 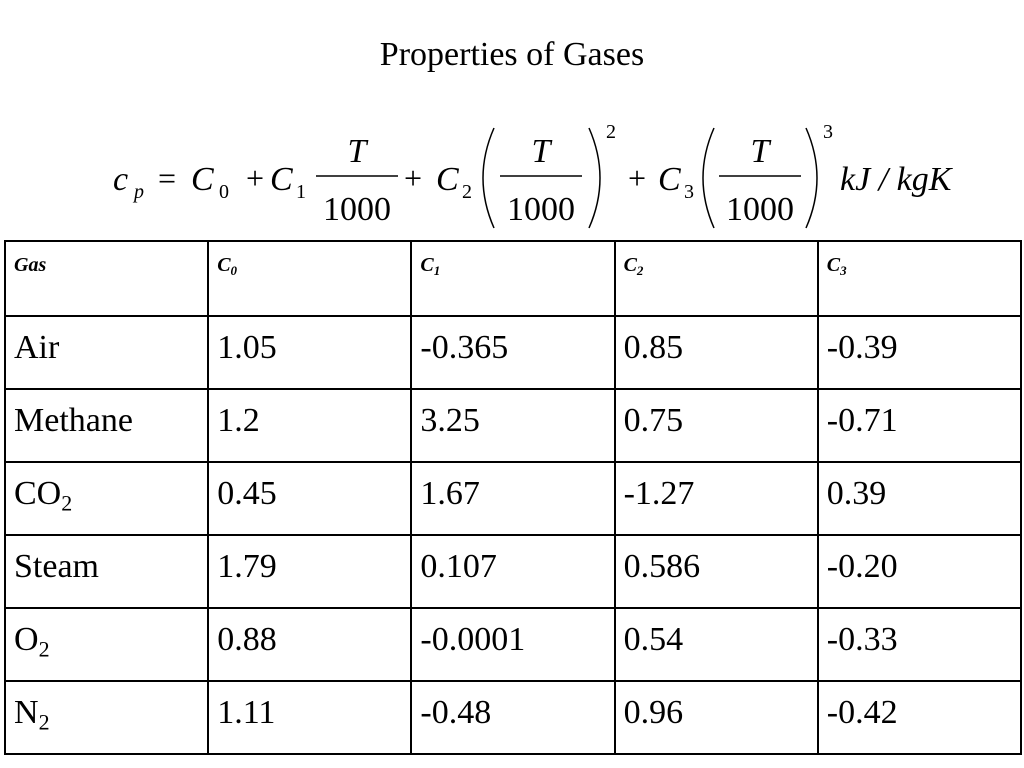 I want to click on header-cell: Gas, so click(x=106, y=278).